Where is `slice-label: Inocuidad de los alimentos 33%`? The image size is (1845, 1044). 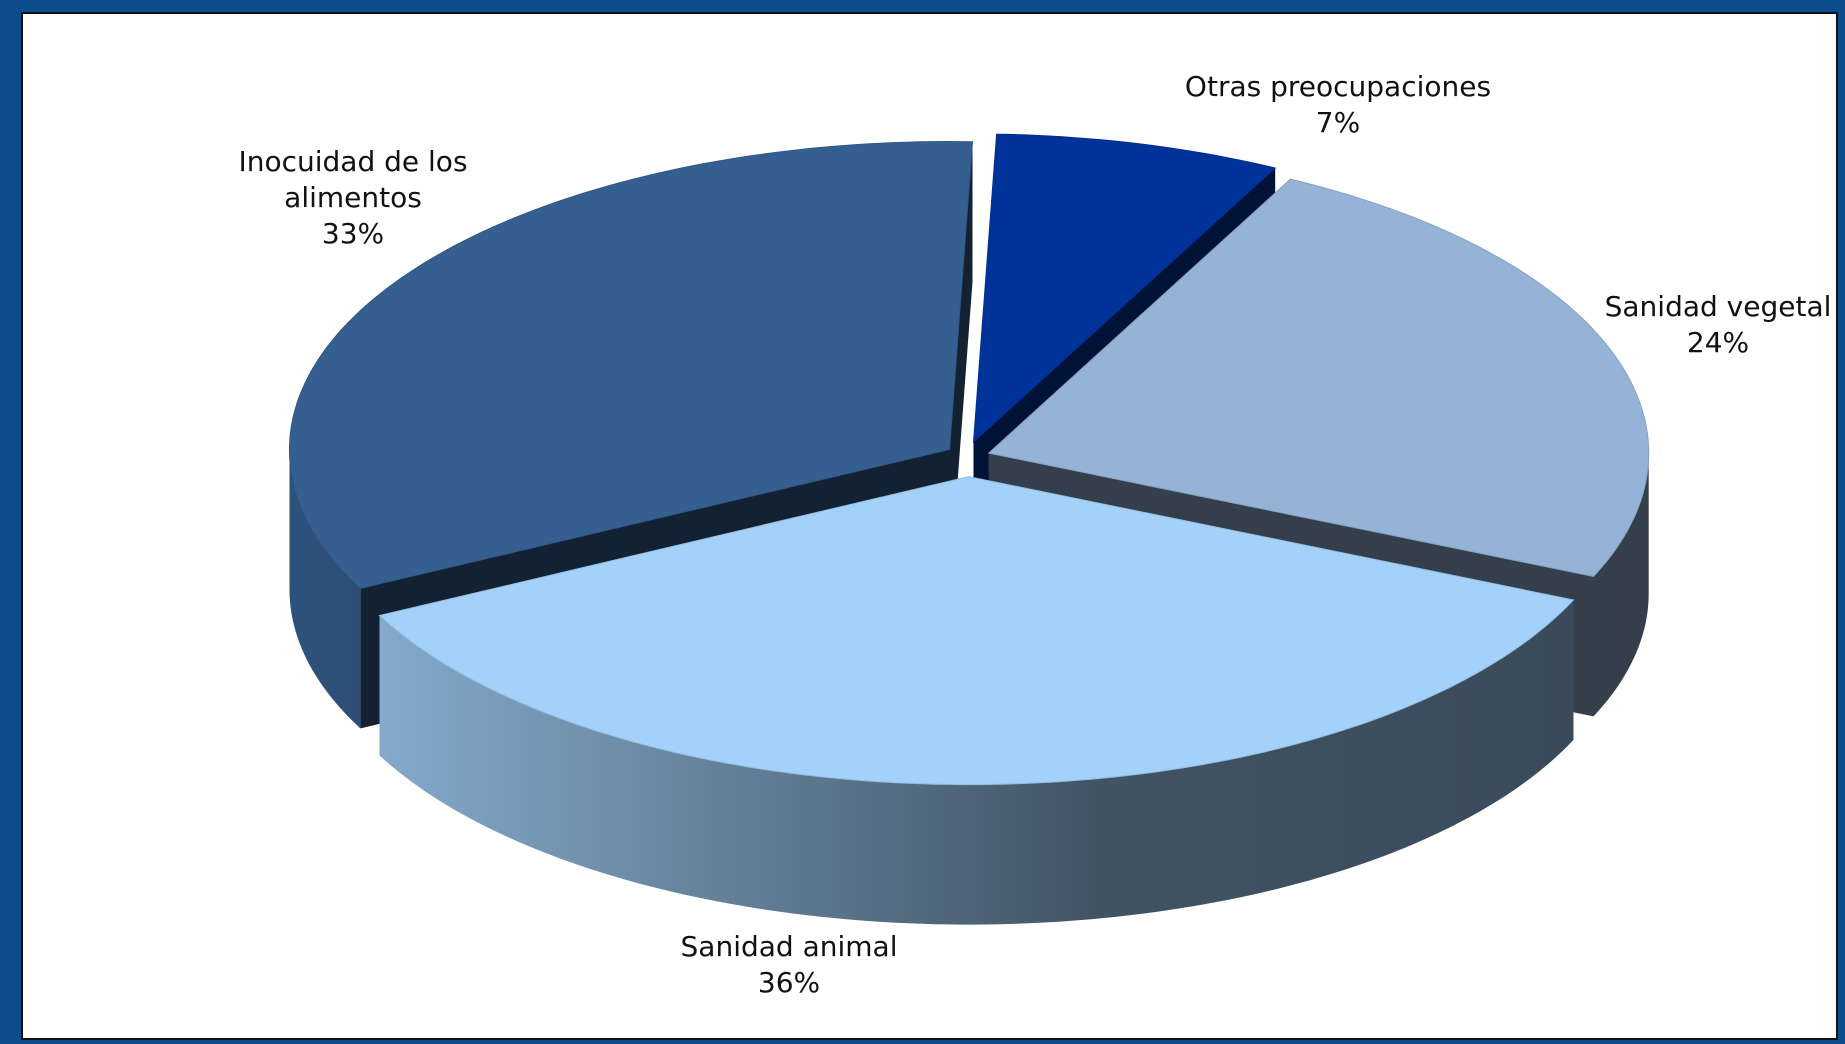
slice-label: Inocuidad de los alimentos 33% is located at coordinates (353, 198).